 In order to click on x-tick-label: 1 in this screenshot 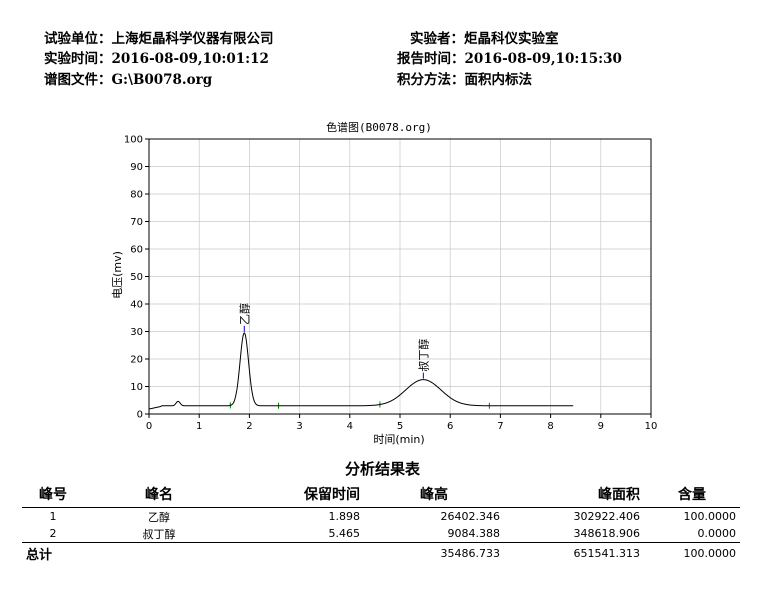, I will do `click(199, 426)`.